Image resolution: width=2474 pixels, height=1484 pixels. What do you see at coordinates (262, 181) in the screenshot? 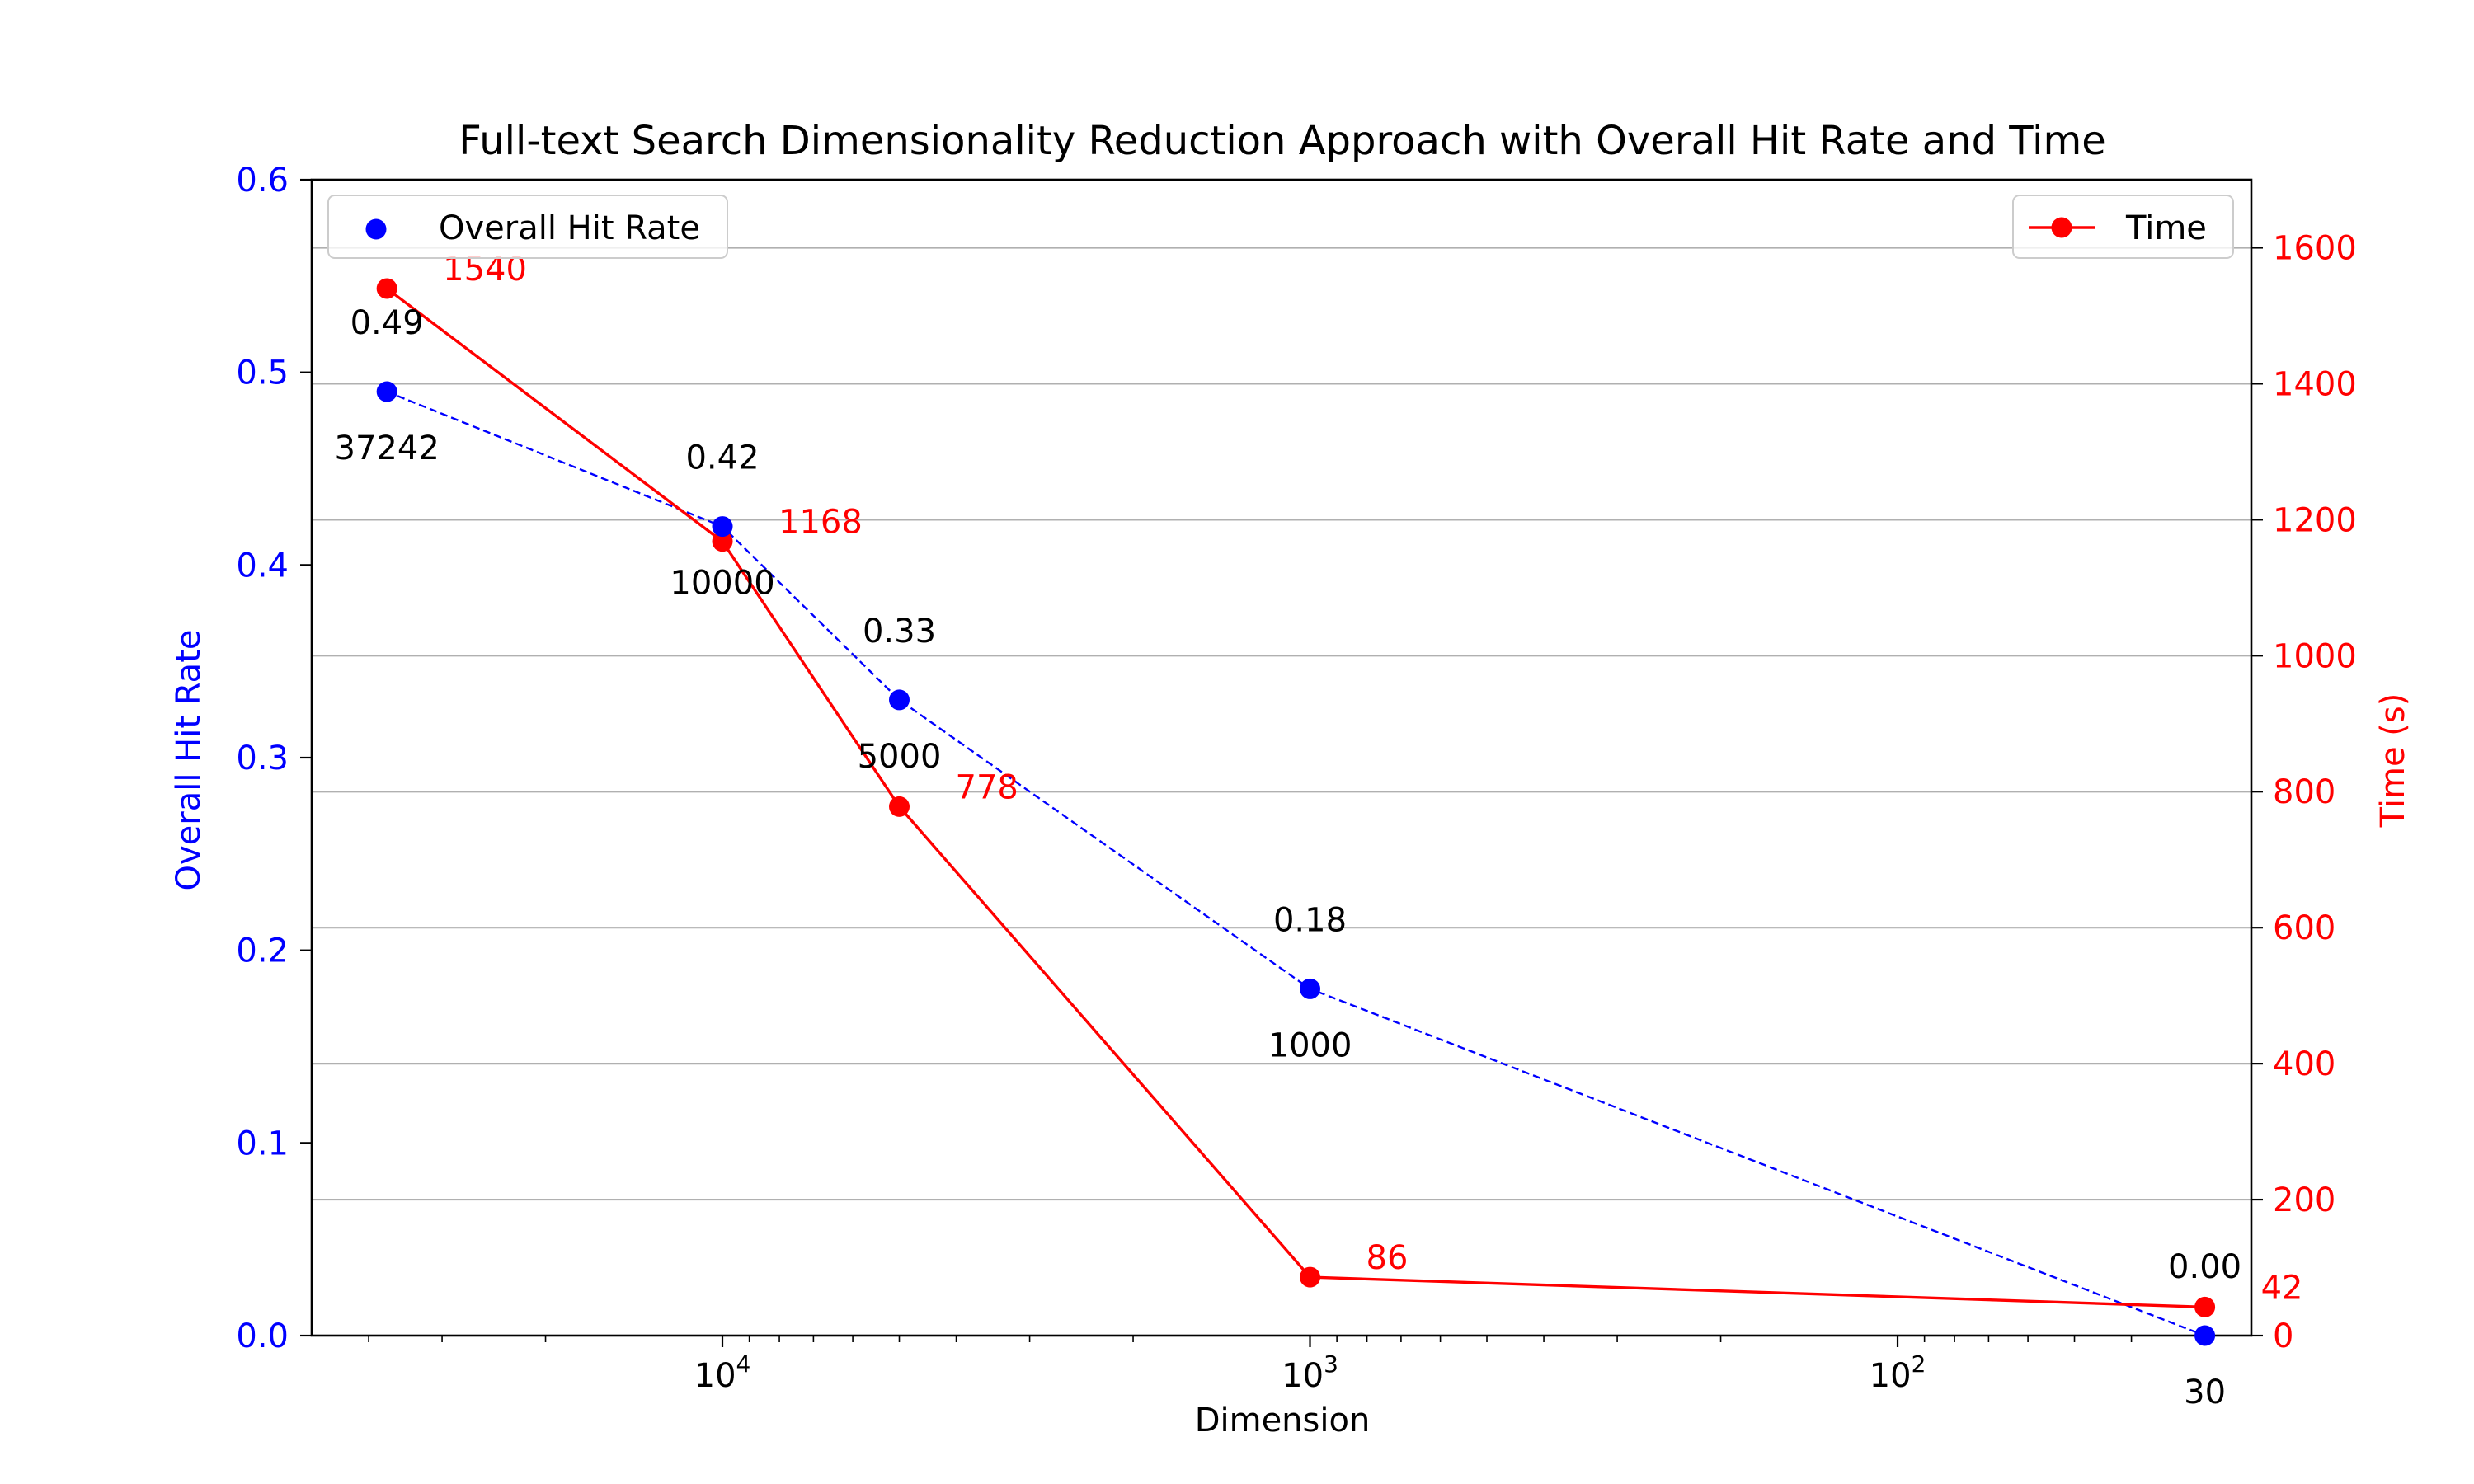
I see `y-tick-label: 0.6` at bounding box center [262, 181].